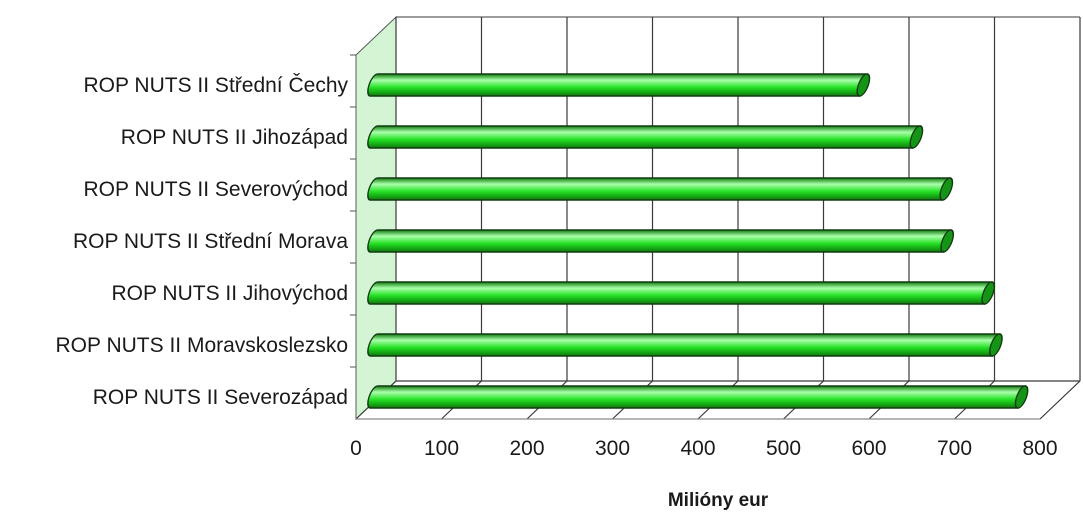 The image size is (1083, 512). Describe the element at coordinates (783, 448) in the screenshot. I see `x-tick-label: 500` at that location.